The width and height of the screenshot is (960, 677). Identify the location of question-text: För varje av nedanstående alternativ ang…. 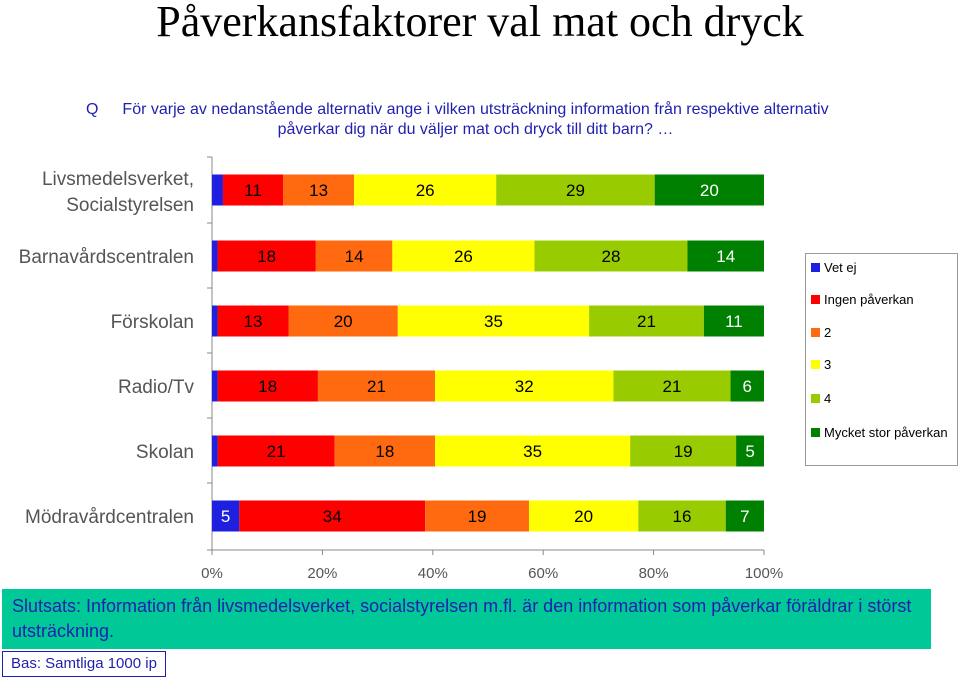
(475, 119).